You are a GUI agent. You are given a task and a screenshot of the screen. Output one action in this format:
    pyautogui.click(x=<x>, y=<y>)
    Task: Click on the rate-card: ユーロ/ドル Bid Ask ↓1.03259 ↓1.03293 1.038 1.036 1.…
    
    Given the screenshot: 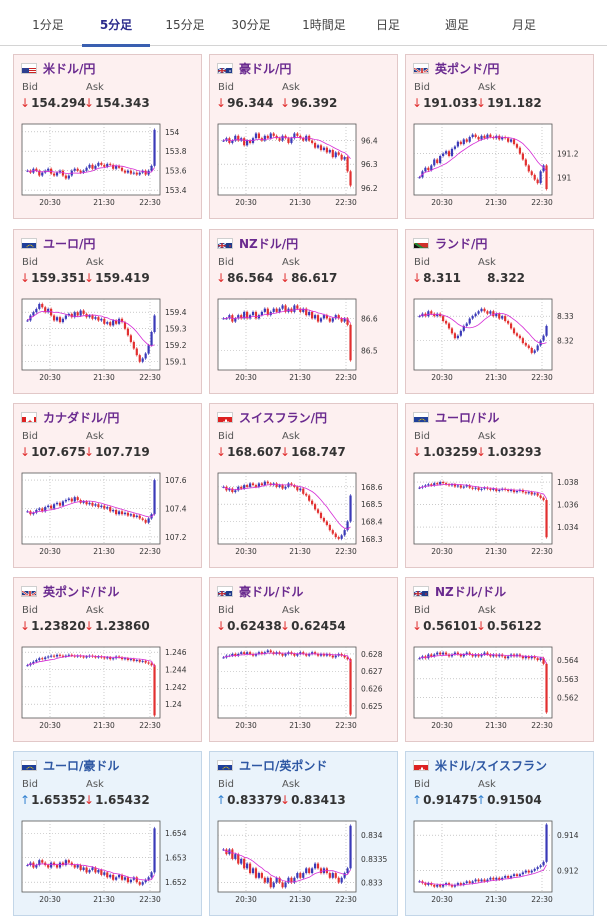 What is the action you would take?
    pyautogui.click(x=499, y=485)
    